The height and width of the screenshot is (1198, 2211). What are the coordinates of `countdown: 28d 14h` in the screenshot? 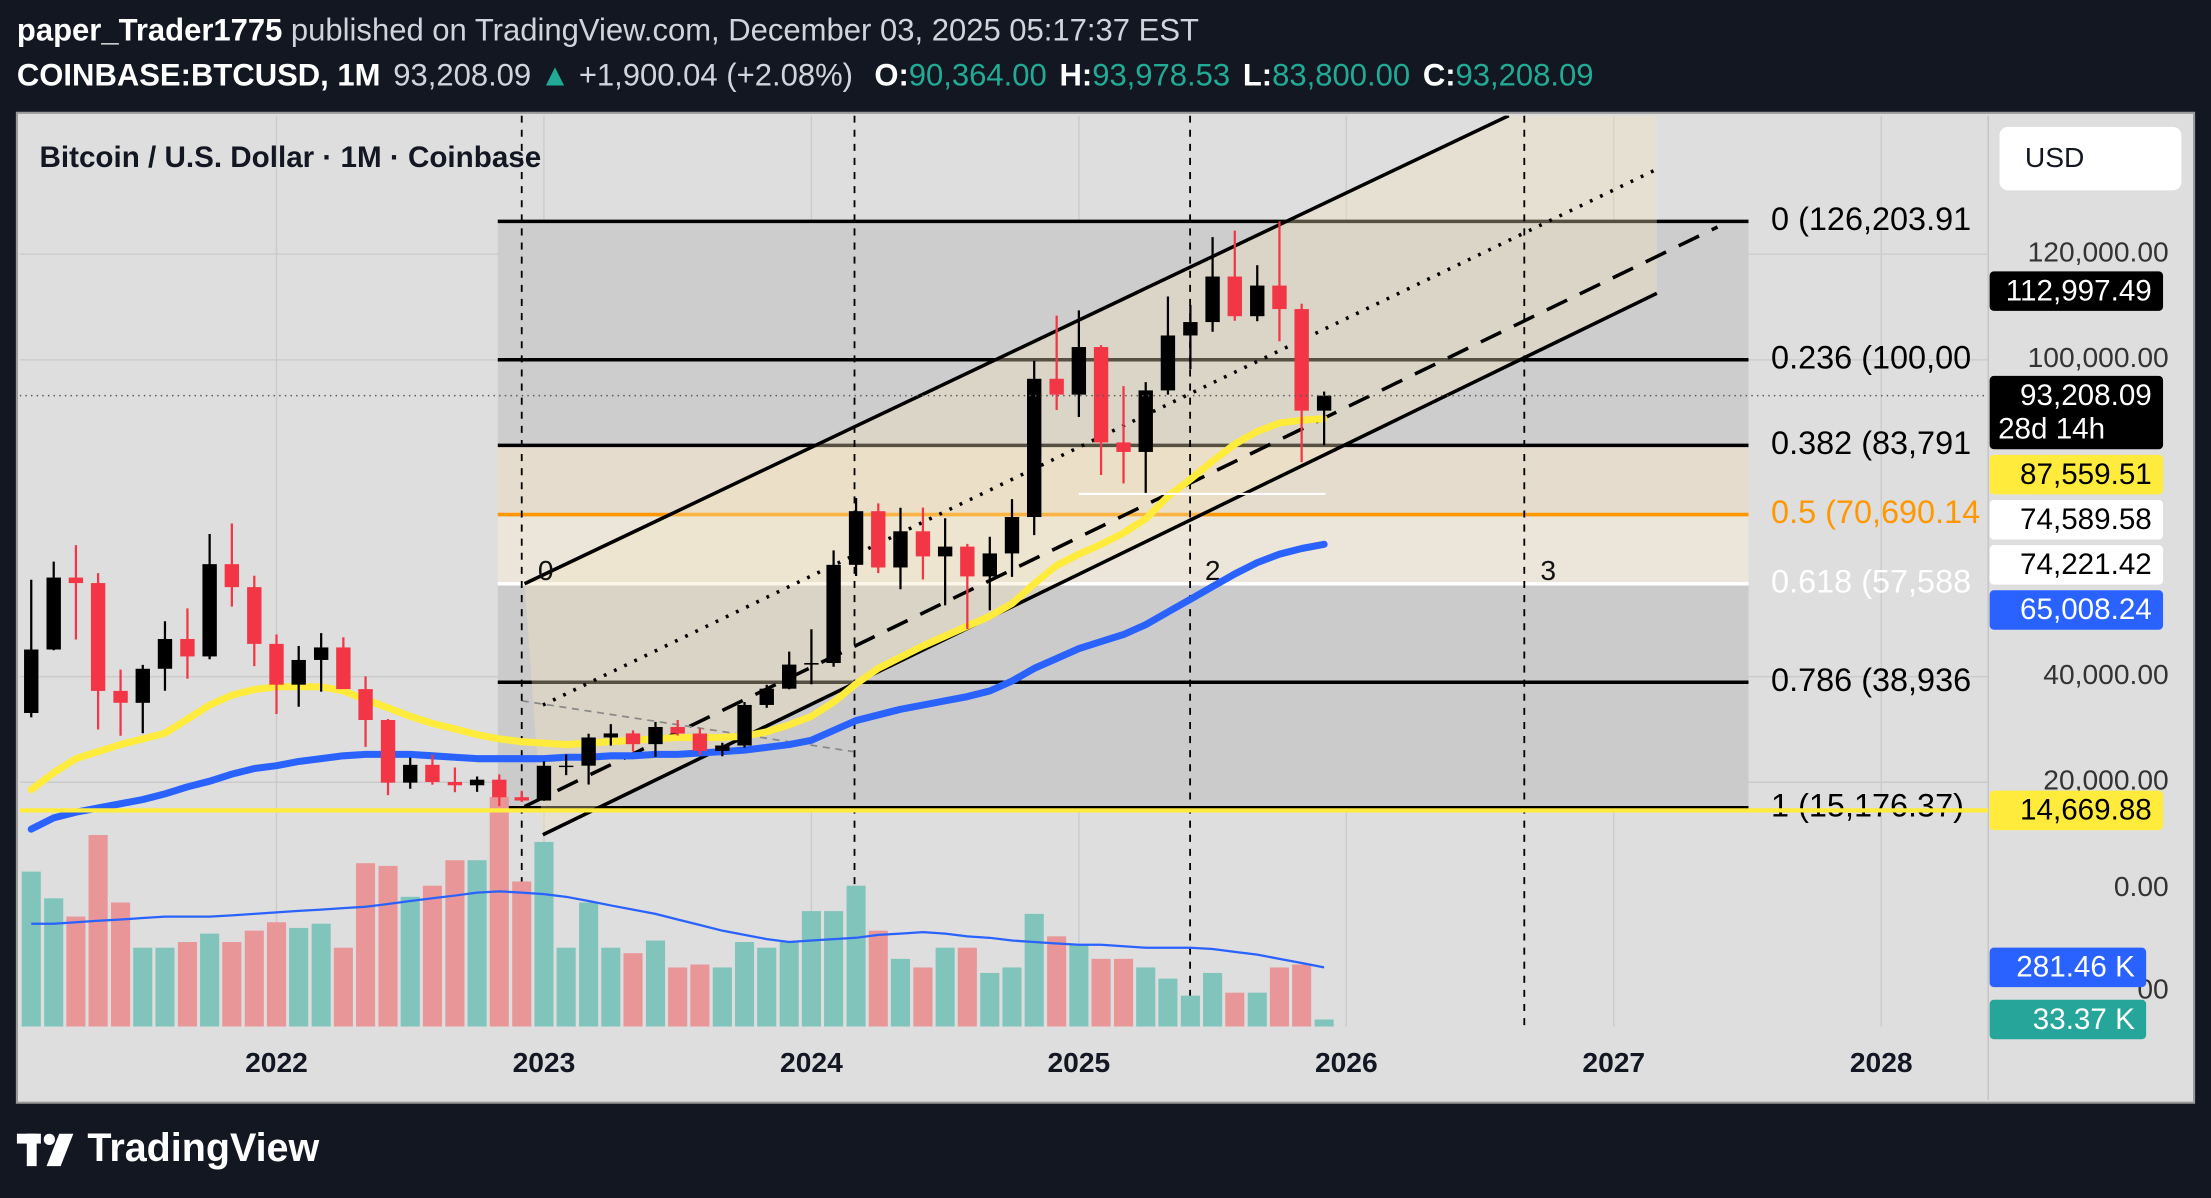 It's located at (2051, 429).